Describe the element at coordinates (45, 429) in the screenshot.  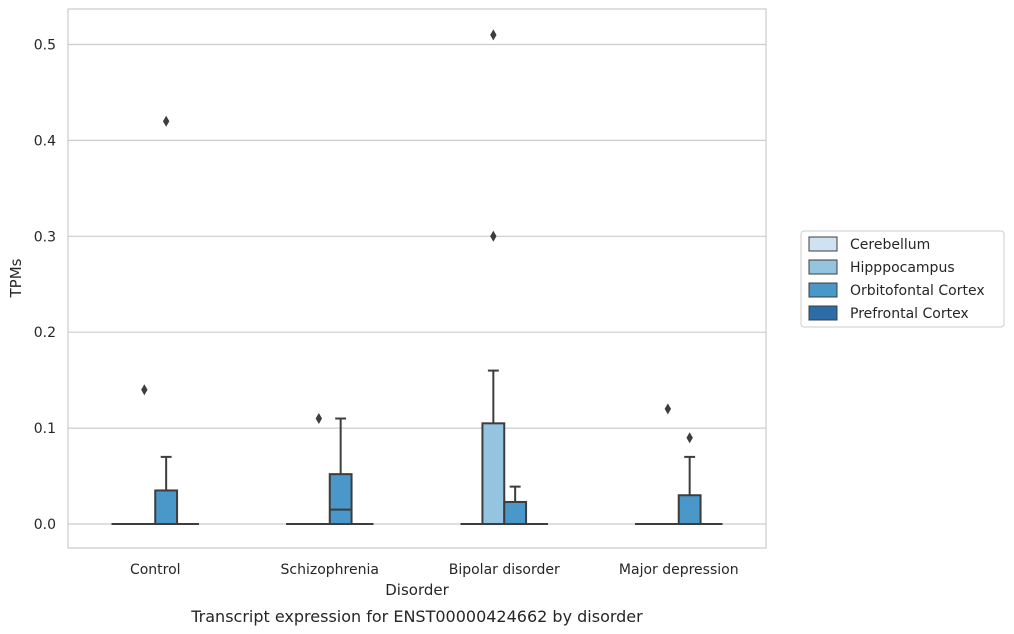
I see `y-tick-label: 0.1` at that location.